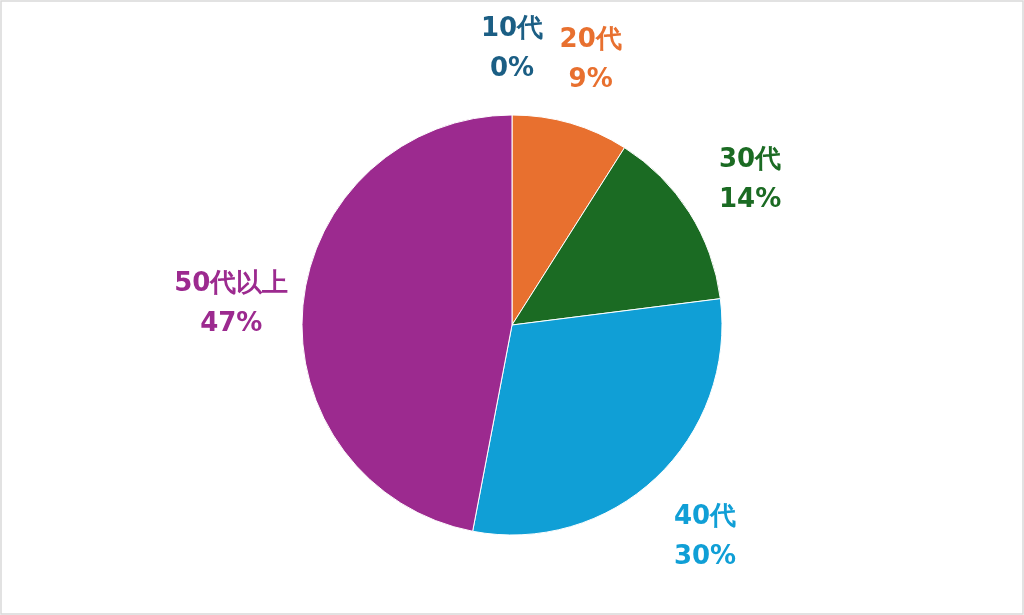 The image size is (1024, 615). What do you see at coordinates (590, 78) in the screenshot?
I see `data-label: 9%` at bounding box center [590, 78].